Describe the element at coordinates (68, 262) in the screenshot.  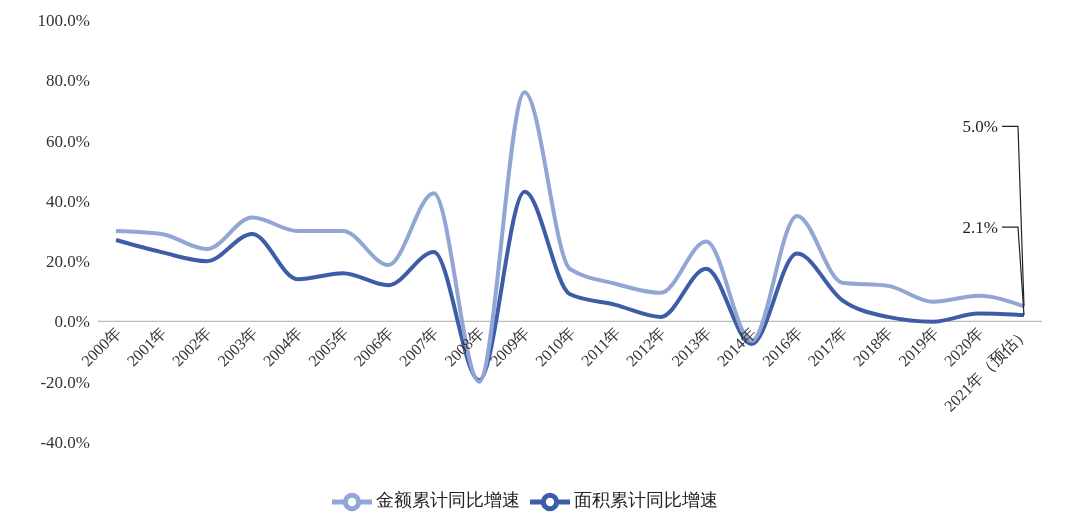
I see `y-tick-label: 20.0%` at that location.